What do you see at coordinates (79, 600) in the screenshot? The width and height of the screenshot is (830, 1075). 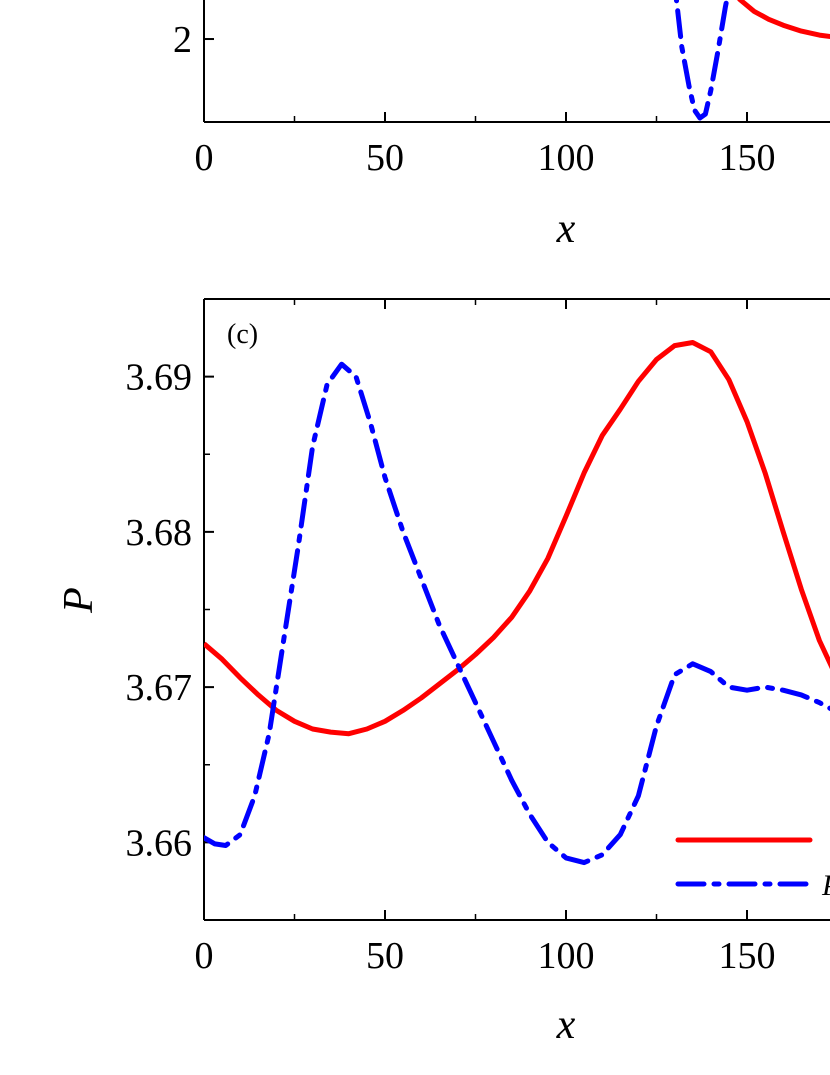 I see `y-axis-title: P` at bounding box center [79, 600].